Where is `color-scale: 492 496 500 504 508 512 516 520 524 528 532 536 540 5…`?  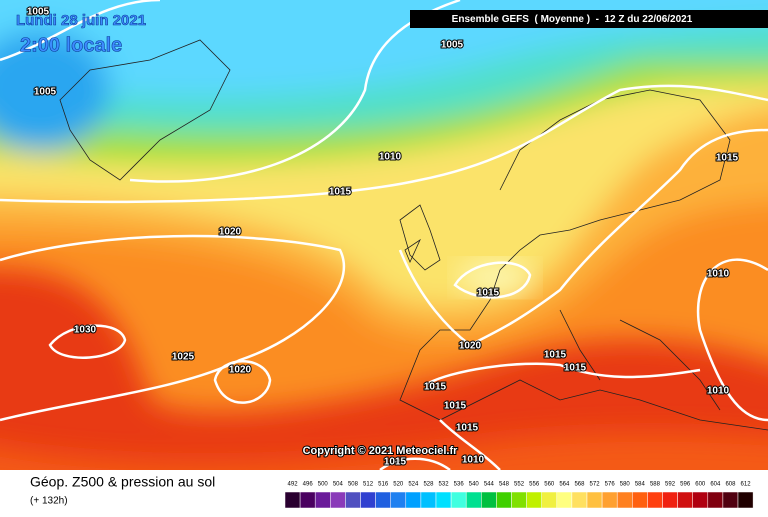 color-scale: 492 496 500 504 508 512 516 520 524 528 532 536 540 5… is located at coordinates (519, 495).